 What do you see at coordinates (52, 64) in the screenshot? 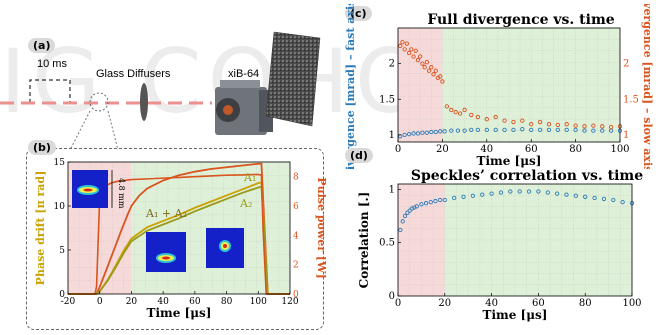
I see `pulse-duration-label: 10 ms` at bounding box center [52, 64].